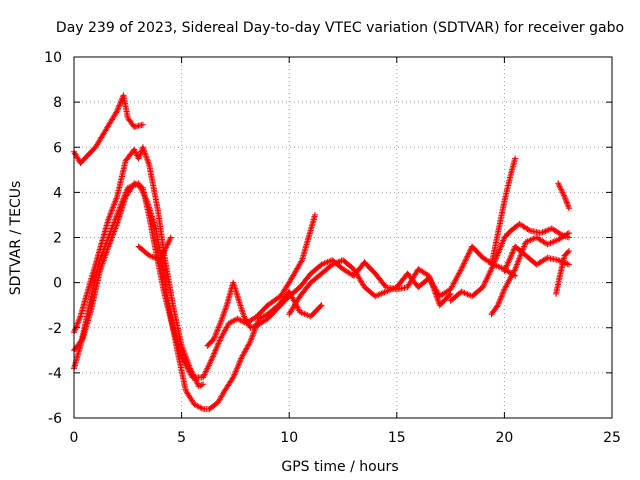  Describe the element at coordinates (181, 438) in the screenshot. I see `x-tick-label: 5` at that location.